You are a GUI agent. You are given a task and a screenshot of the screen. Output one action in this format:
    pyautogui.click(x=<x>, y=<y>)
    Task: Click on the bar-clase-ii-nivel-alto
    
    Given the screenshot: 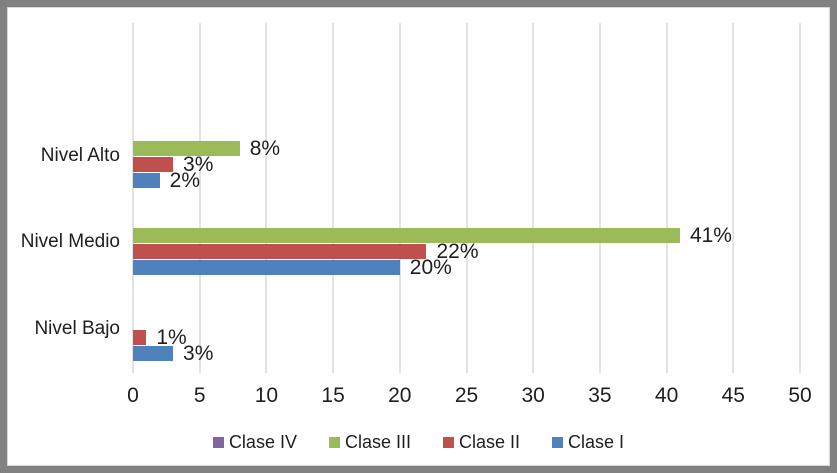 What is the action you would take?
    pyautogui.click(x=153, y=165)
    